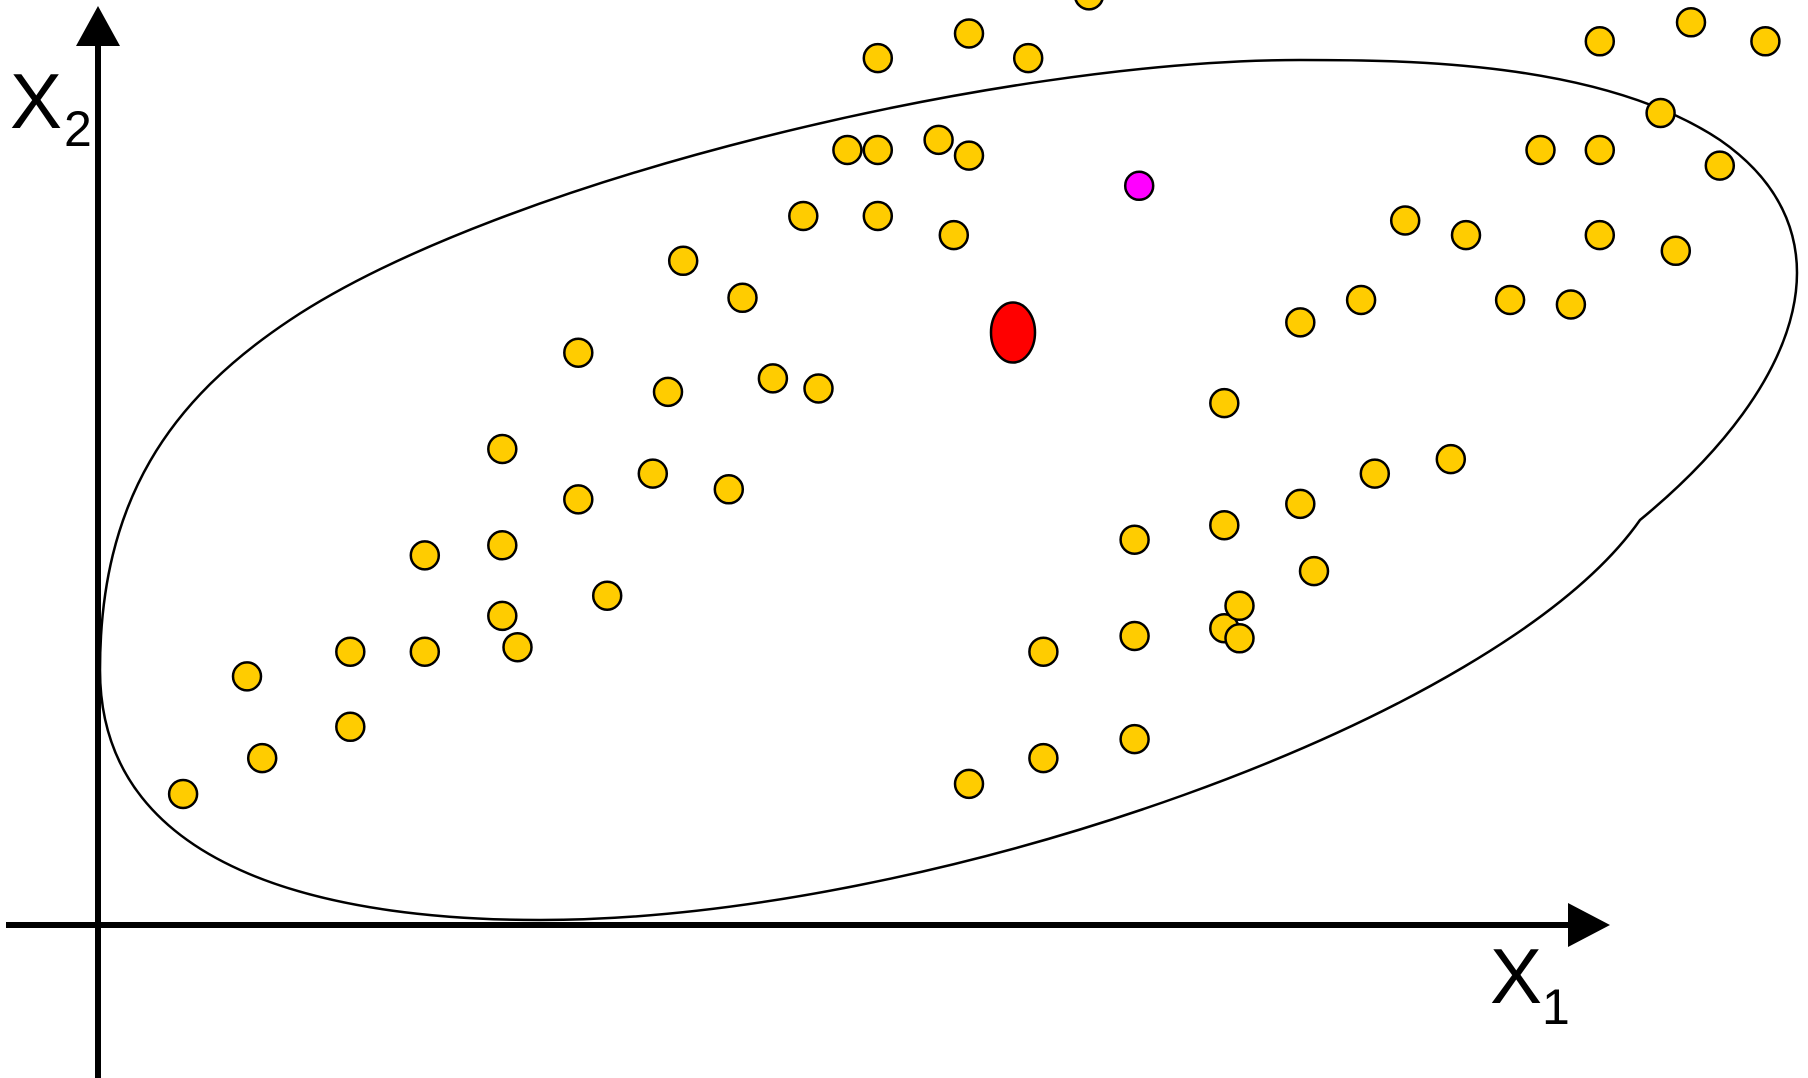 The image size is (1808, 1078). What do you see at coordinates (36, 101) in the screenshot?
I see `y-axis-title: X` at bounding box center [36, 101].